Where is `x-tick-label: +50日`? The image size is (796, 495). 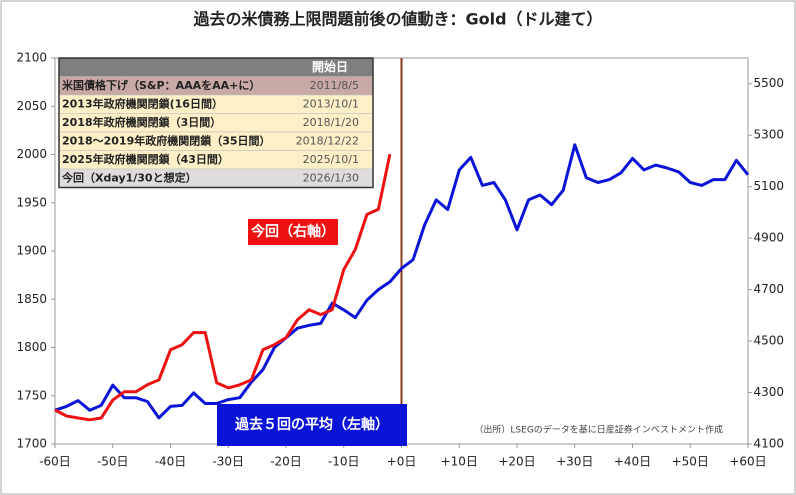
x-tick-label: +50日 is located at coordinates (690, 462).